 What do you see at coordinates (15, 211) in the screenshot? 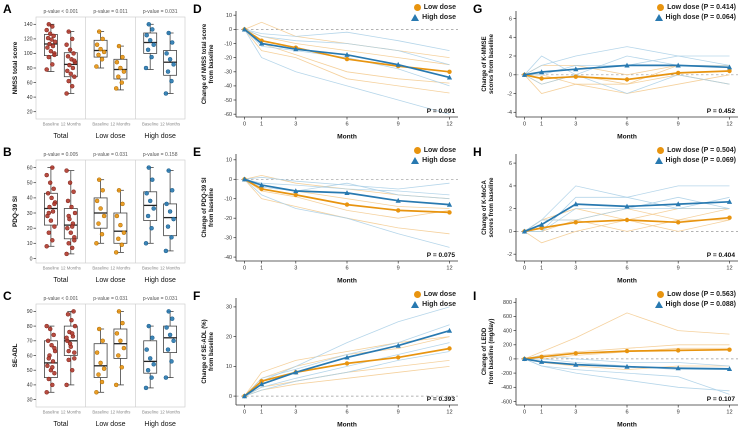
I see `svg-text: PDQ-39 SI` at bounding box center [15, 211].